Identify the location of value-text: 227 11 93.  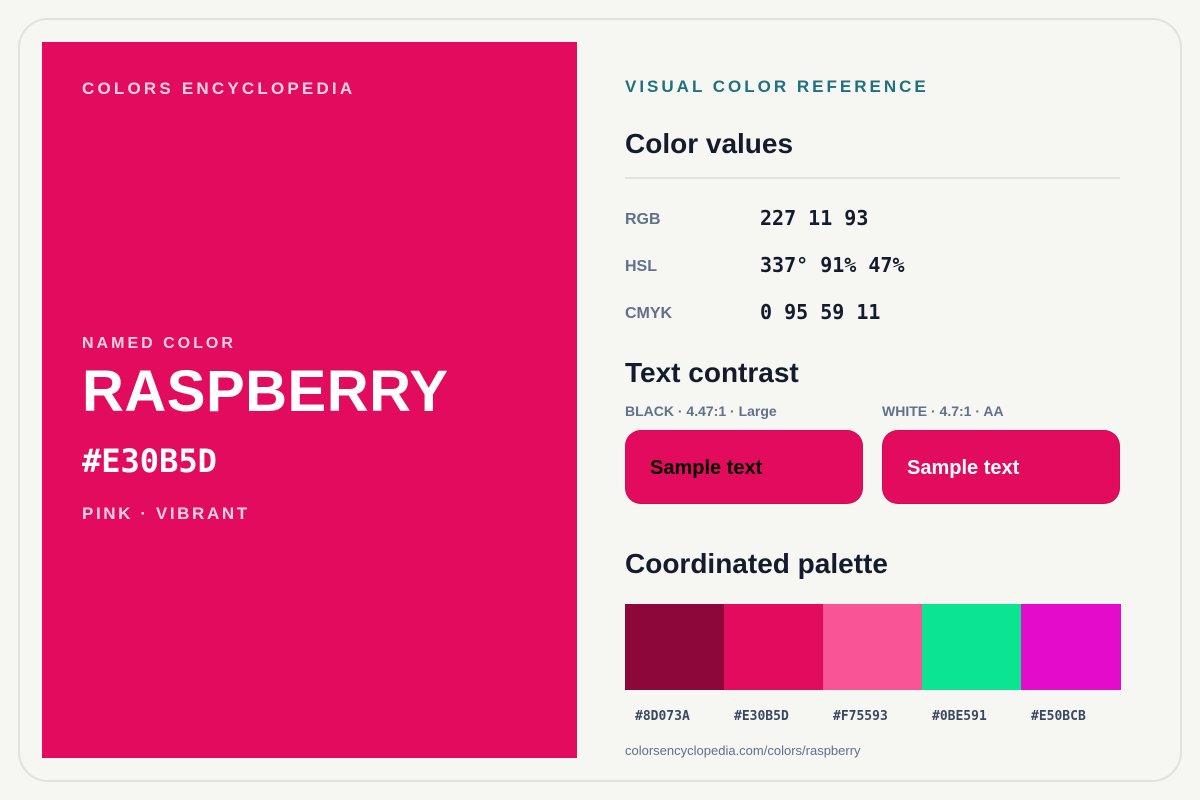
(814, 218).